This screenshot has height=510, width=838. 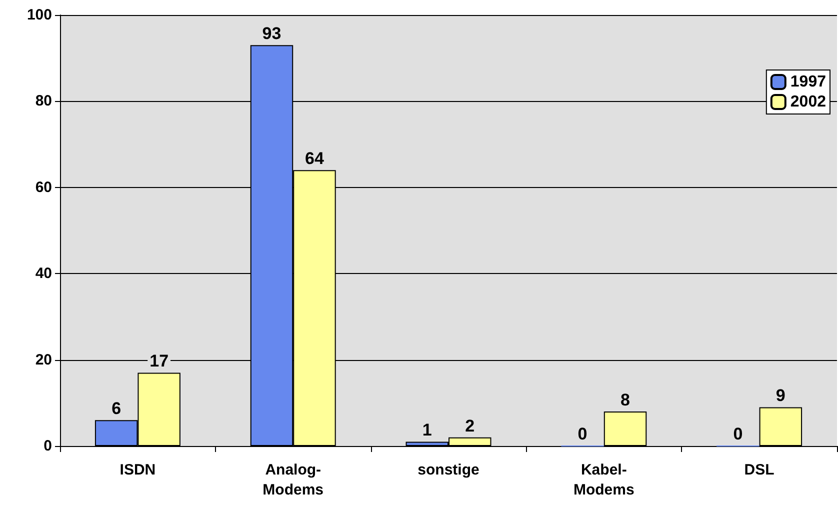 What do you see at coordinates (48, 446) in the screenshot?
I see `y-tick-label: 0` at bounding box center [48, 446].